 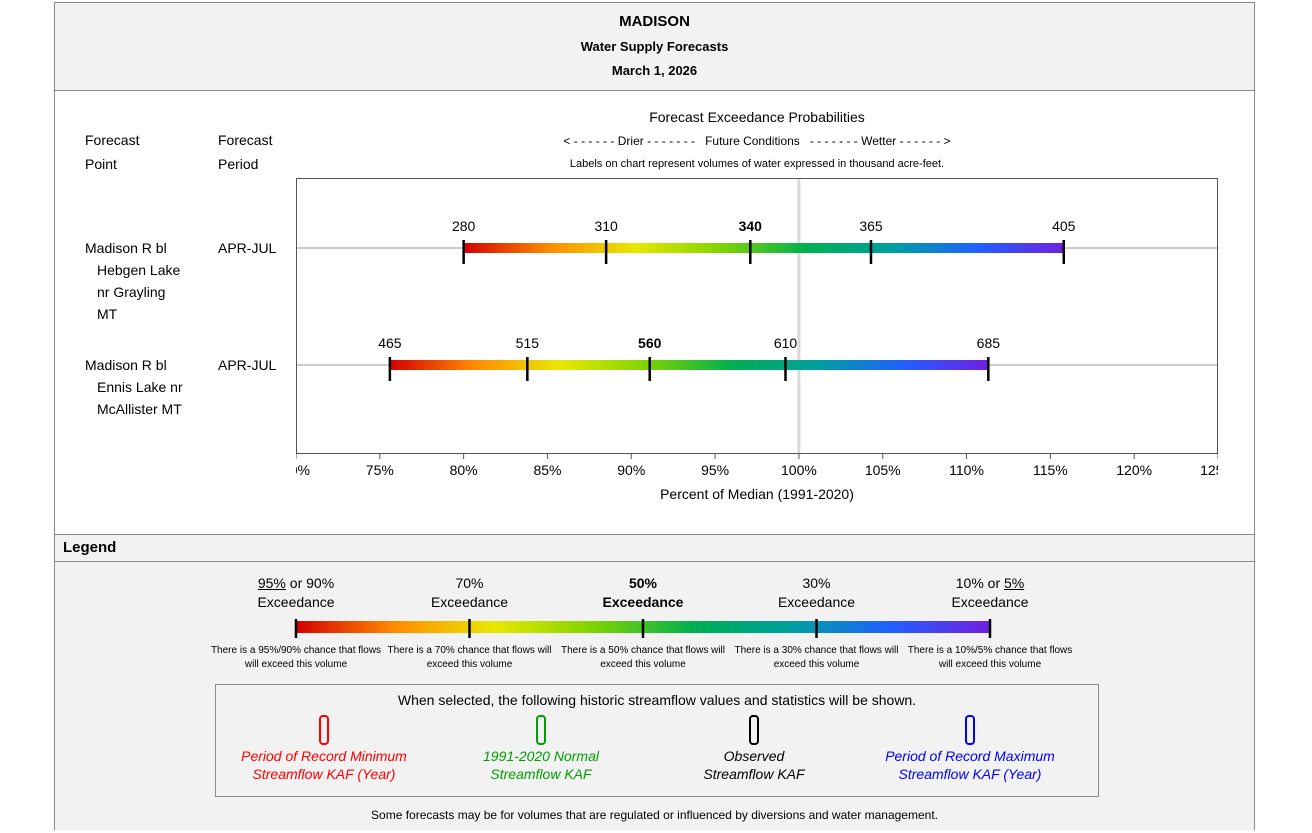 I want to click on legend-gradient-bar, so click(x=643, y=628).